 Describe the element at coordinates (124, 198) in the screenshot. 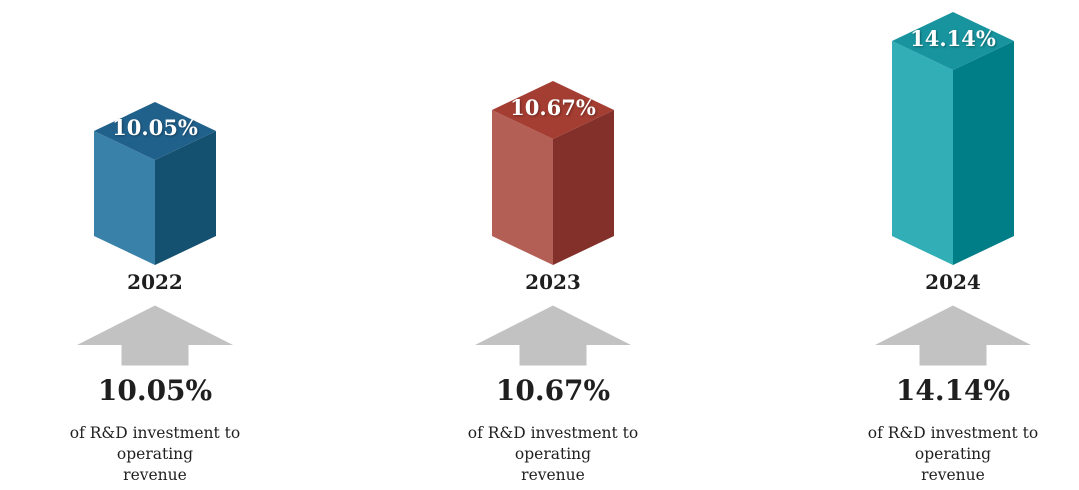

I see `bar-2022-left-face` at that location.